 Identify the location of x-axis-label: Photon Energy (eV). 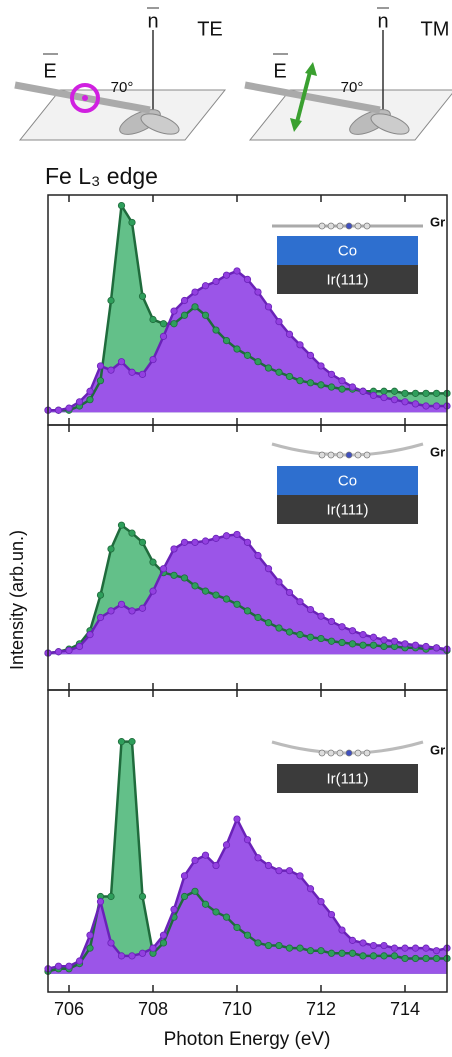
(247, 1039).